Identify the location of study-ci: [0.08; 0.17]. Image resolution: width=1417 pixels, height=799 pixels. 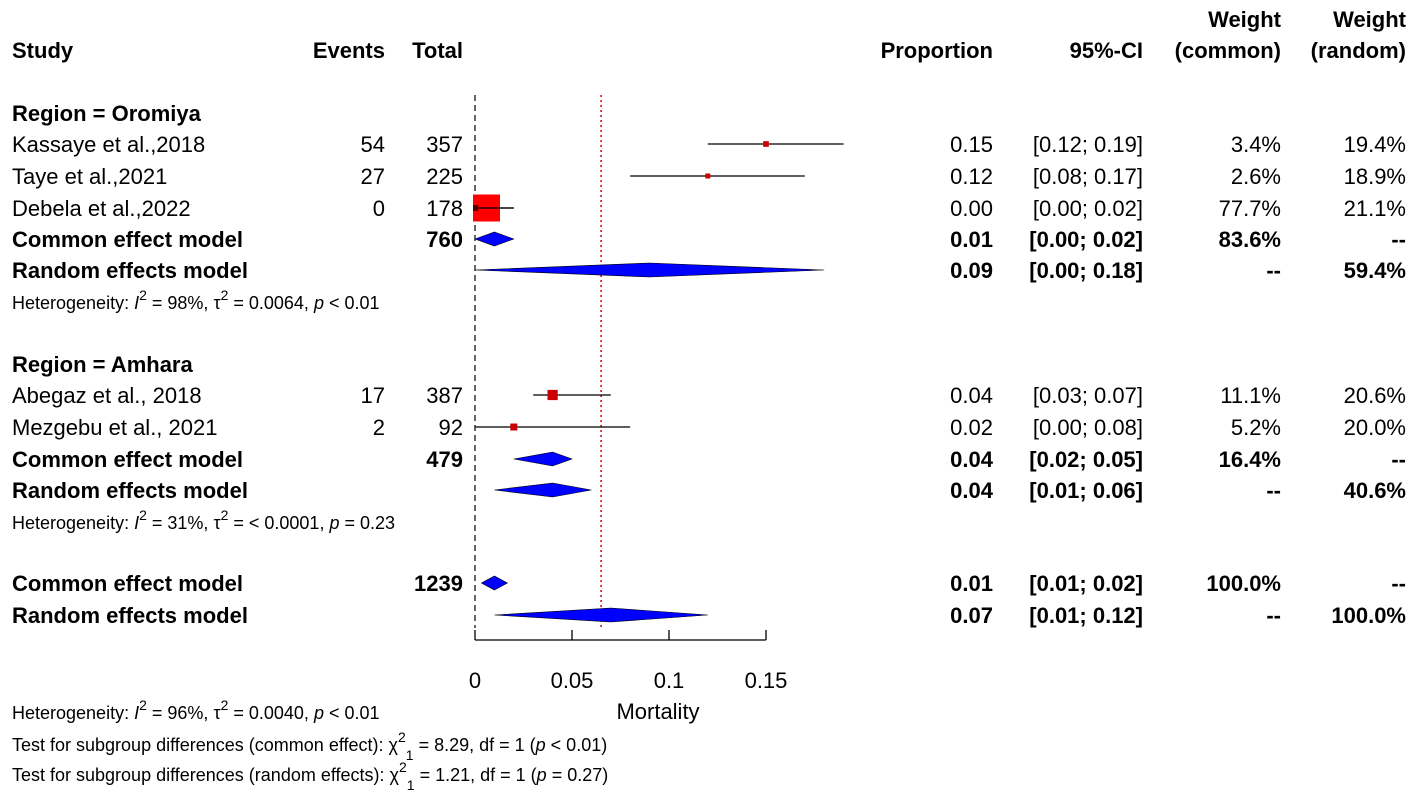
(1088, 176).